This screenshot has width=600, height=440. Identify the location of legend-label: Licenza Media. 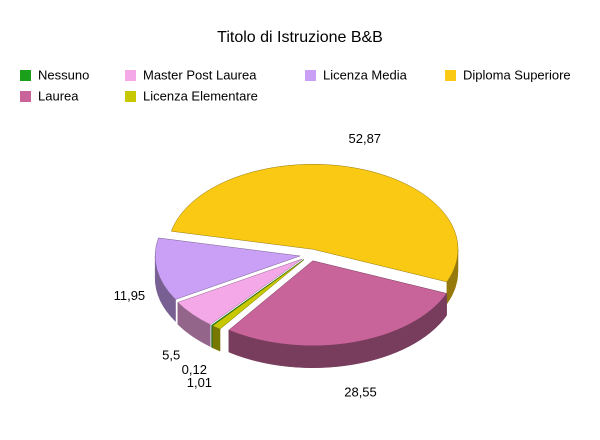
(365, 74).